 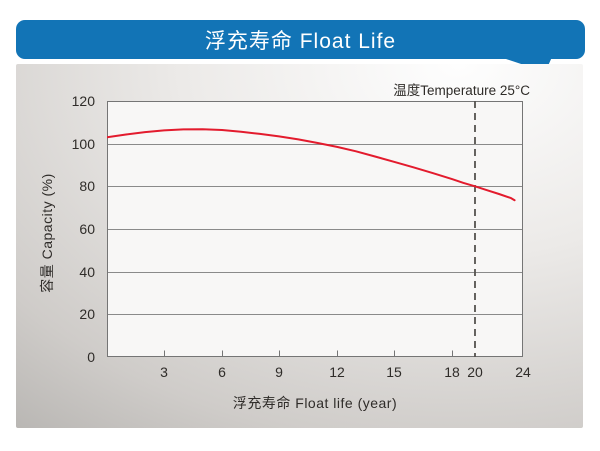 What do you see at coordinates (91, 357) in the screenshot?
I see `y-tick-label: 0` at bounding box center [91, 357].